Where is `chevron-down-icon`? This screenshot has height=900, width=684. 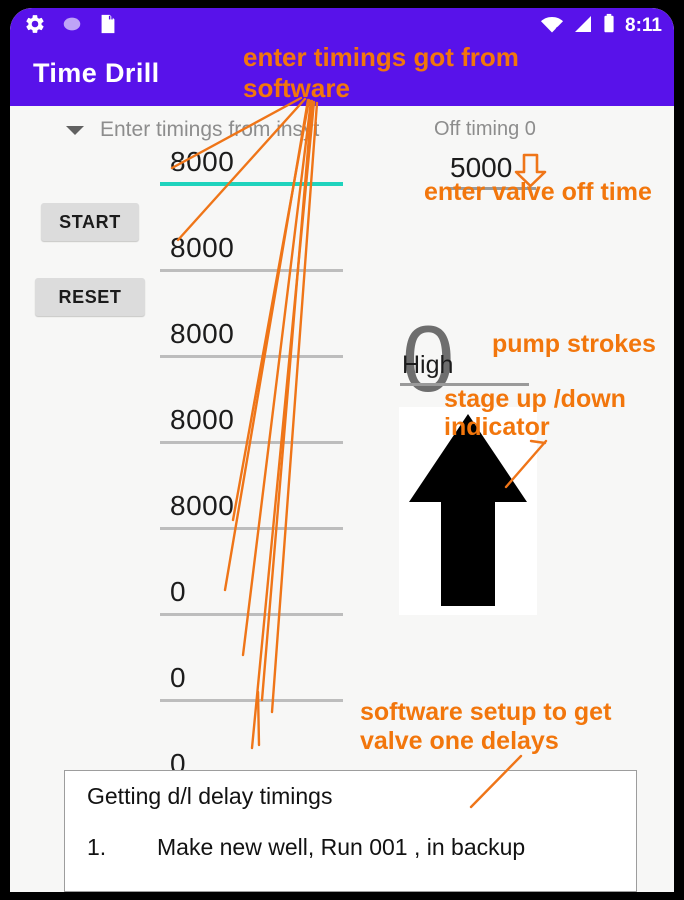
chevron-down-icon is located at coordinates (75, 130).